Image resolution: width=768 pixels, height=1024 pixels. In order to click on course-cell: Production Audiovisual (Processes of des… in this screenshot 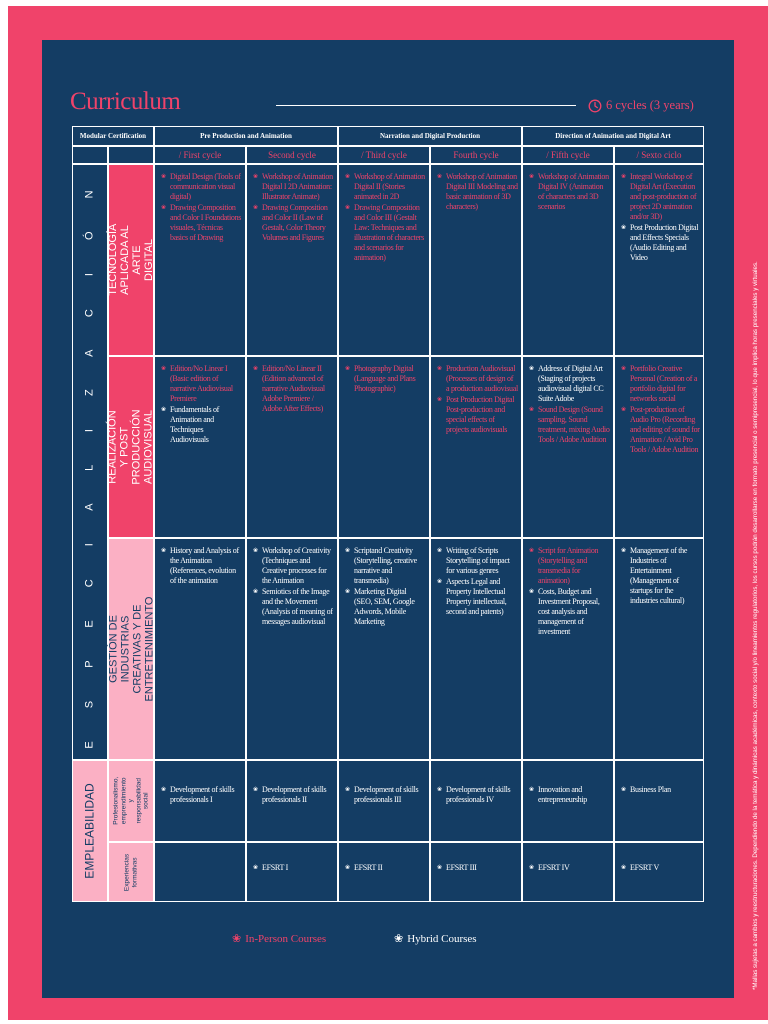, I will do `click(476, 447)`.